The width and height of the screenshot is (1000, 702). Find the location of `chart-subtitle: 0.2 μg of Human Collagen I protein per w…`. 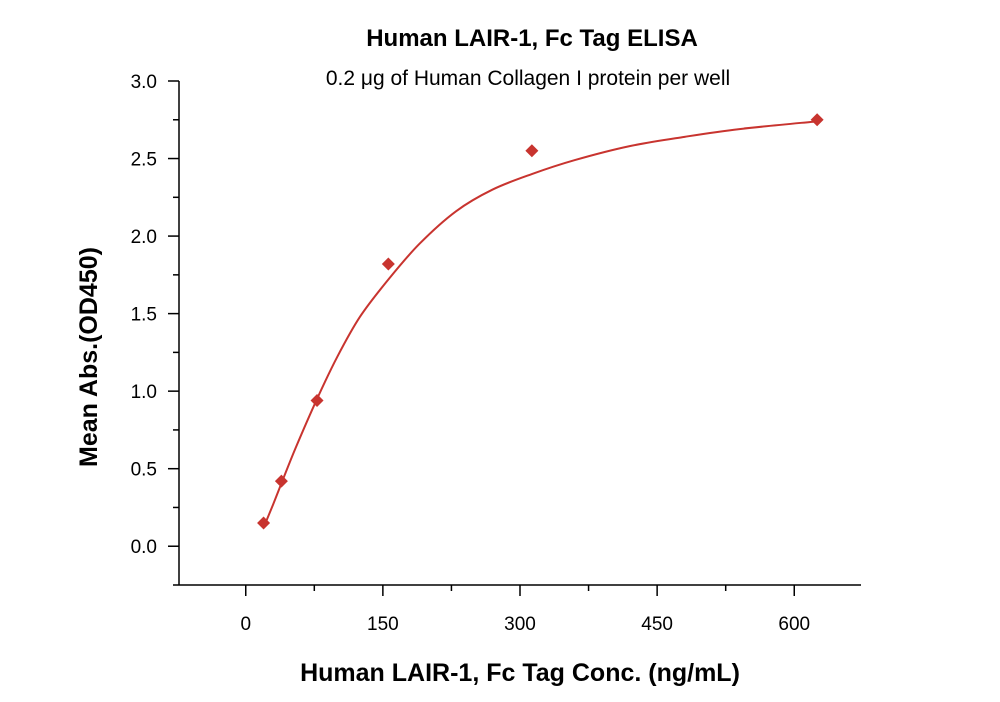

chart-subtitle: 0.2 μg of Human Collagen I protein per w… is located at coordinates (528, 78).